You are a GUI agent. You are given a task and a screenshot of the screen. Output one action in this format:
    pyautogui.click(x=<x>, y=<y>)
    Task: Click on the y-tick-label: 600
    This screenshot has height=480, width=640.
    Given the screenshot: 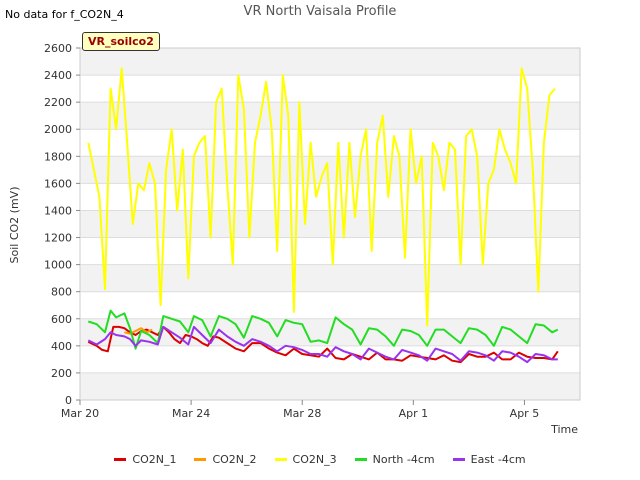 What is the action you would take?
    pyautogui.click(x=61, y=319)
    